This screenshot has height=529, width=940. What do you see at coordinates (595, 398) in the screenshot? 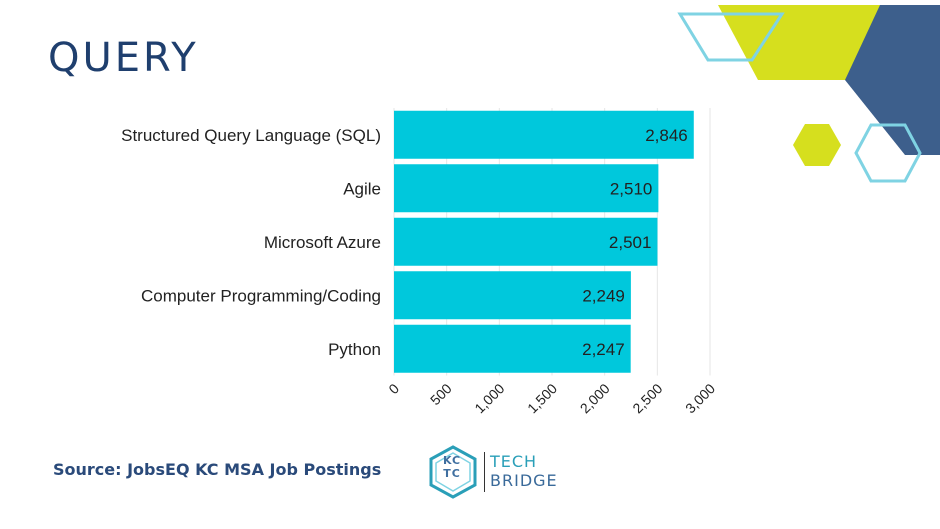
I see `x-tick-label: 2,000` at bounding box center [595, 398].